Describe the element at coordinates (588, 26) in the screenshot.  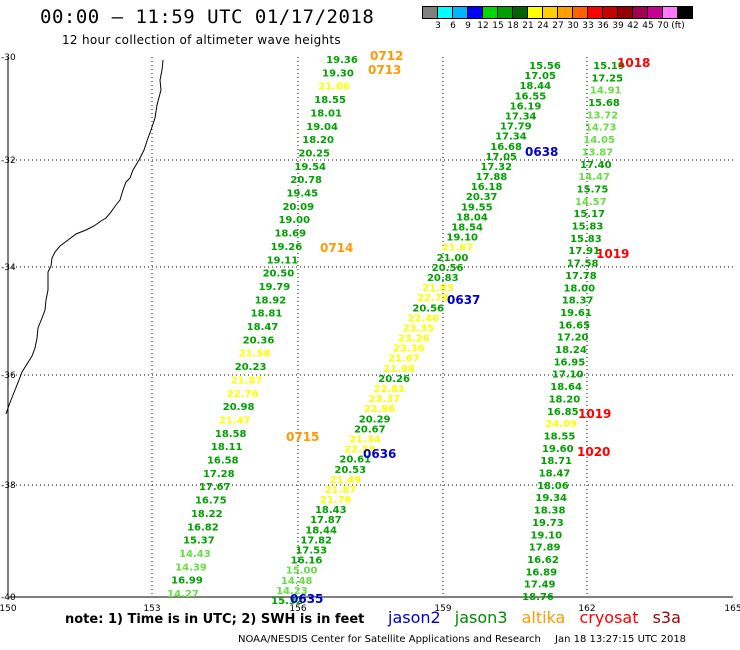
I see `legend-label: 33` at that location.